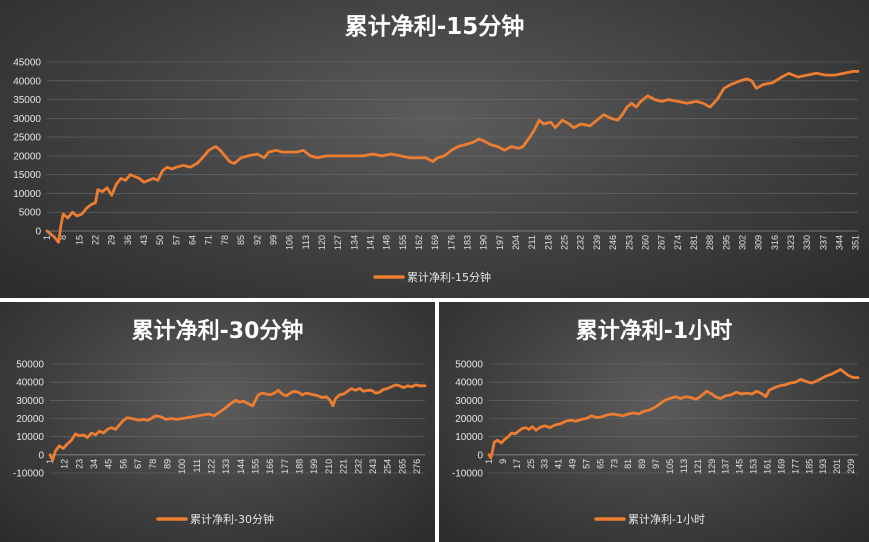 Image resolution: width=869 pixels, height=542 pixels. What do you see at coordinates (273, 240) in the screenshot?
I see `x-tick-label: 99` at bounding box center [273, 240].